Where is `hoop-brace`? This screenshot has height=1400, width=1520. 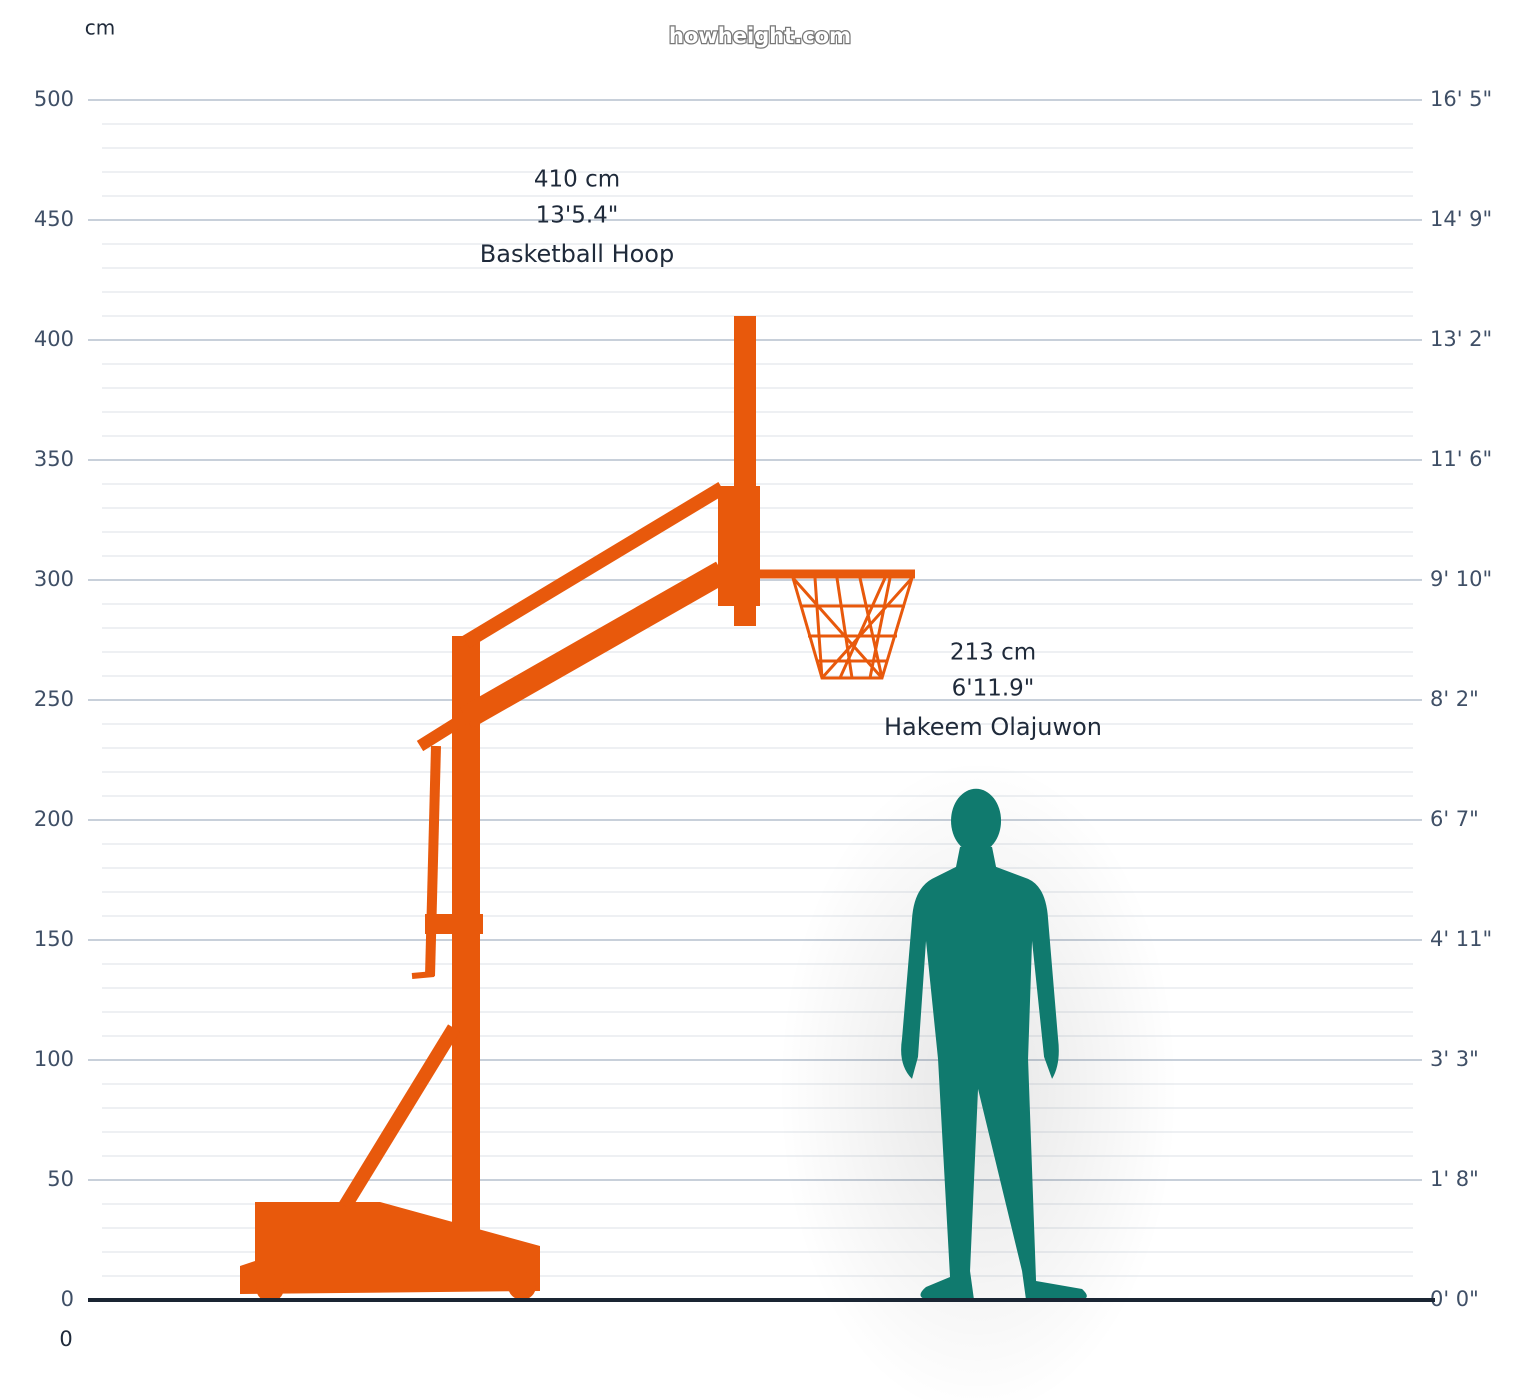 hoop-brace is located at coordinates (399, 1117).